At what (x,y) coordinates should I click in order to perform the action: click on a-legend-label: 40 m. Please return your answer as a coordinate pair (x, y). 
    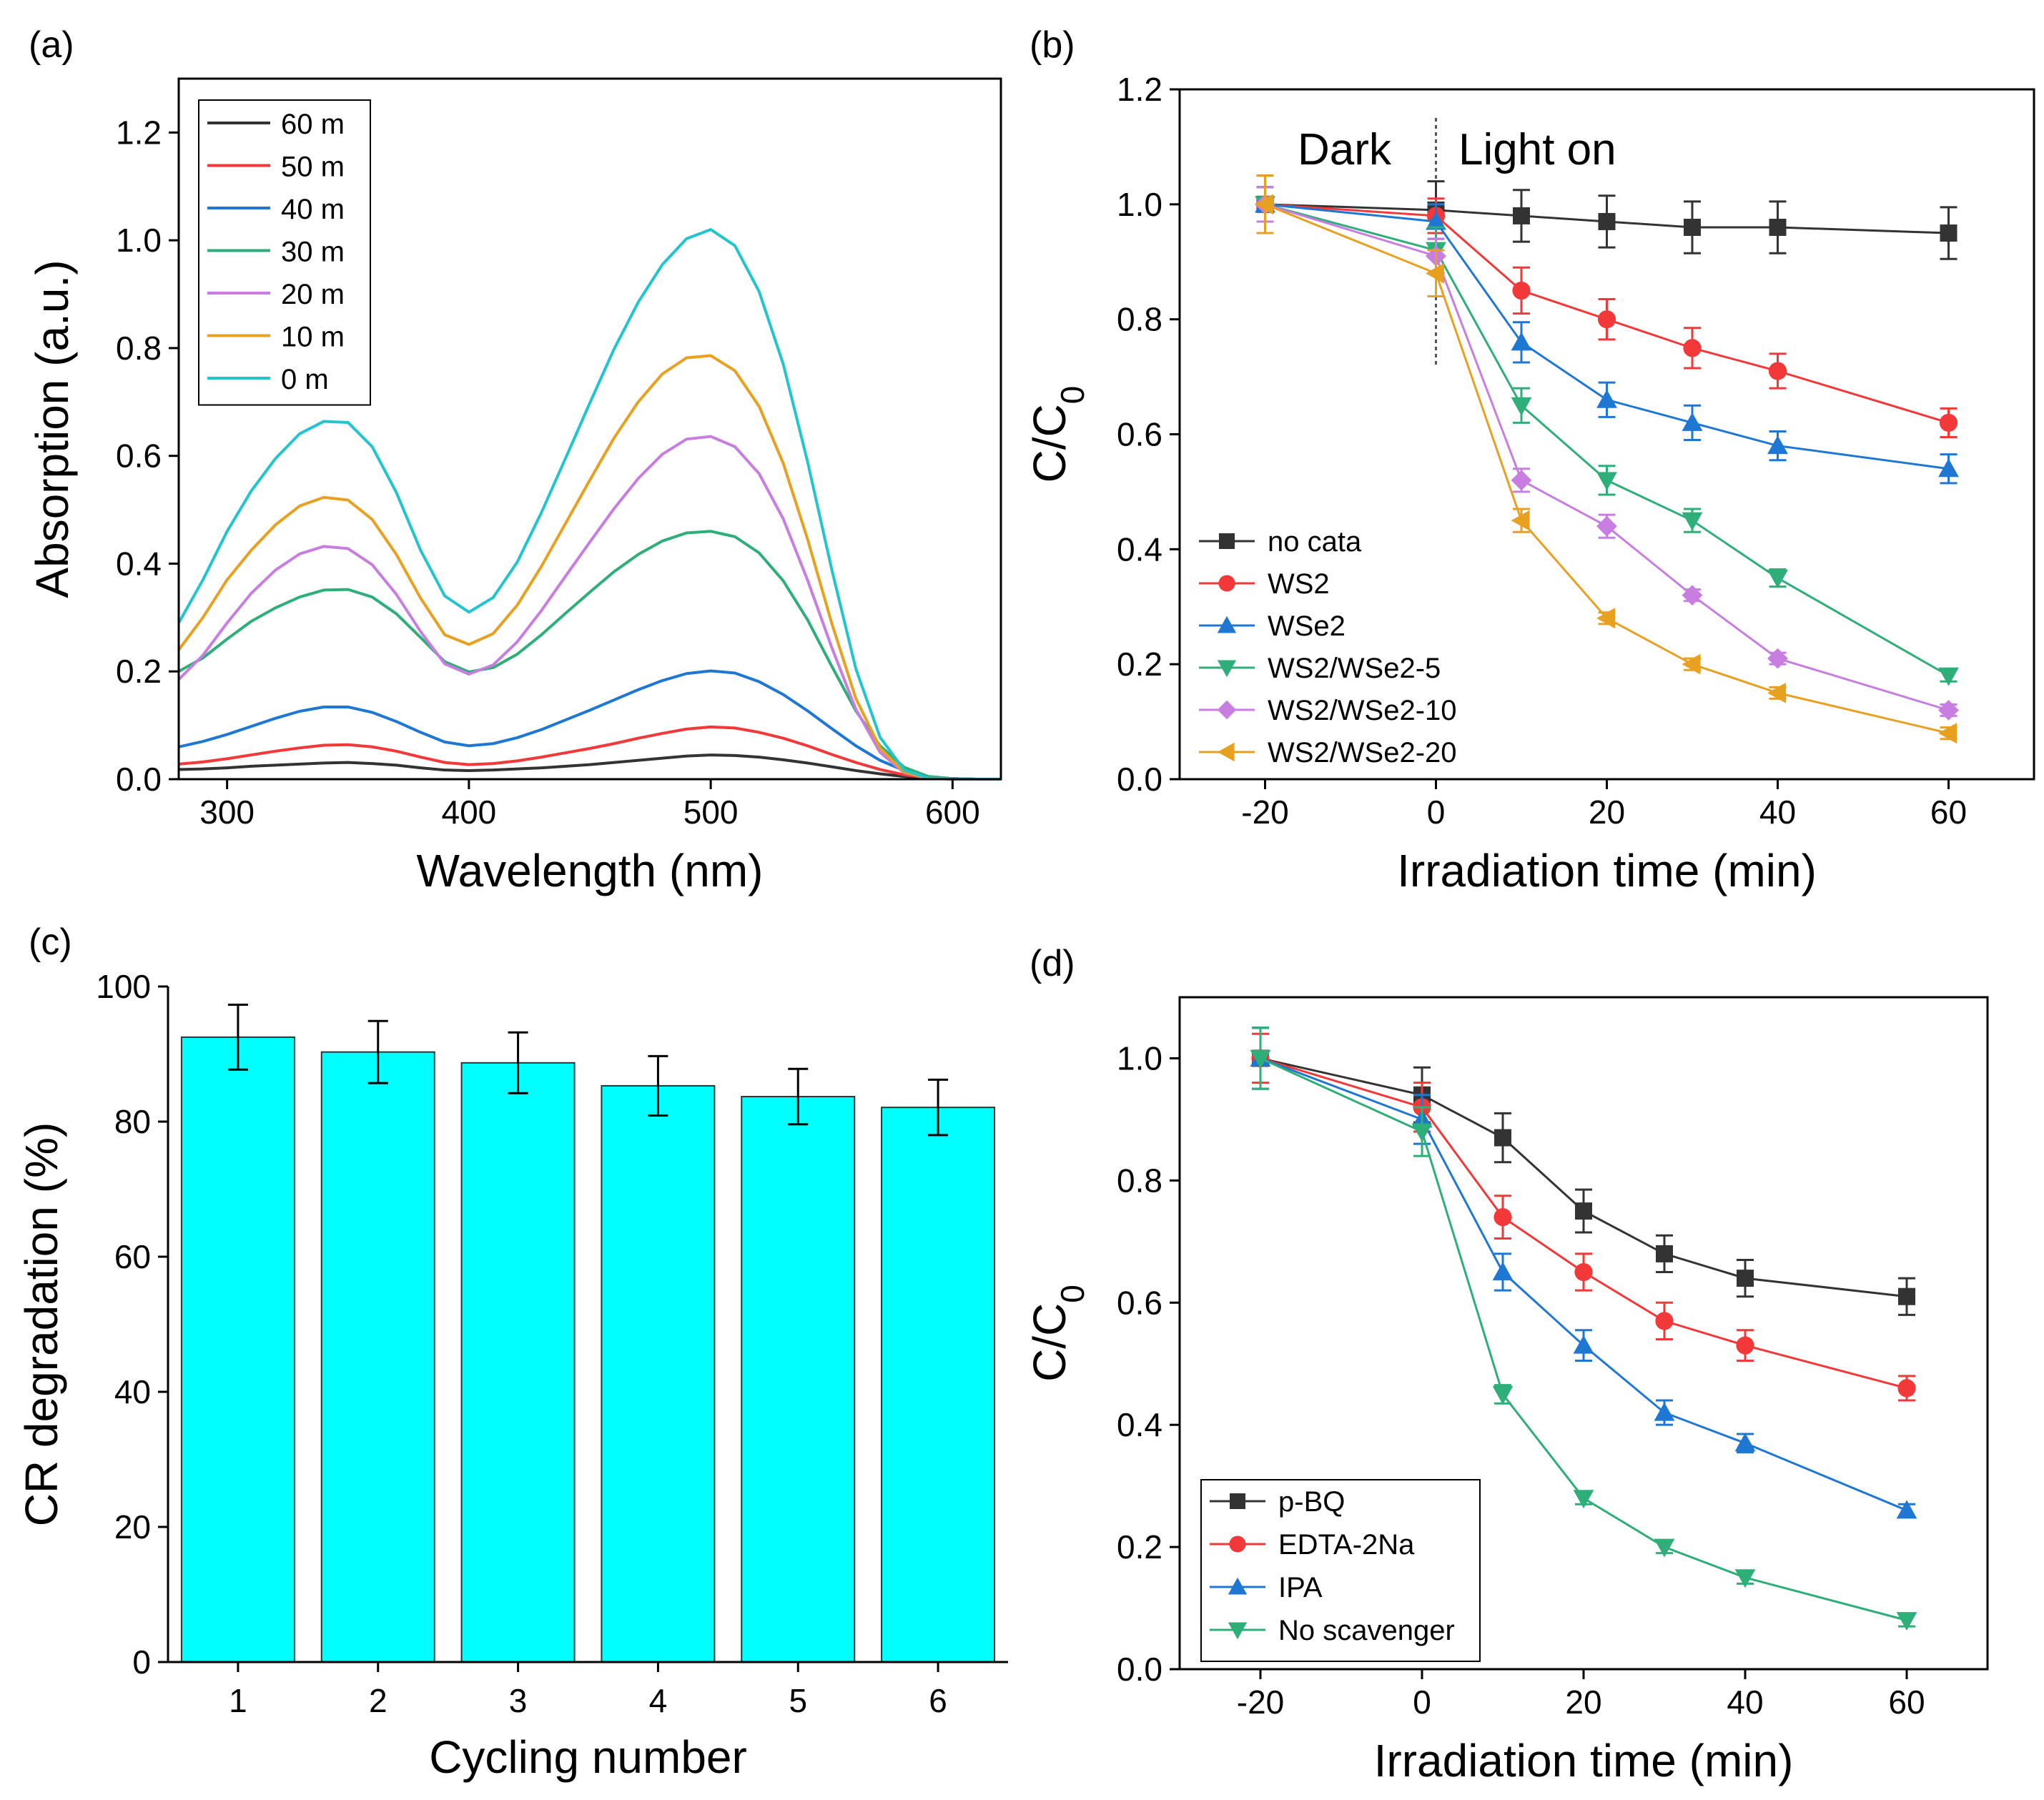
    Looking at the image, I should click on (313, 209).